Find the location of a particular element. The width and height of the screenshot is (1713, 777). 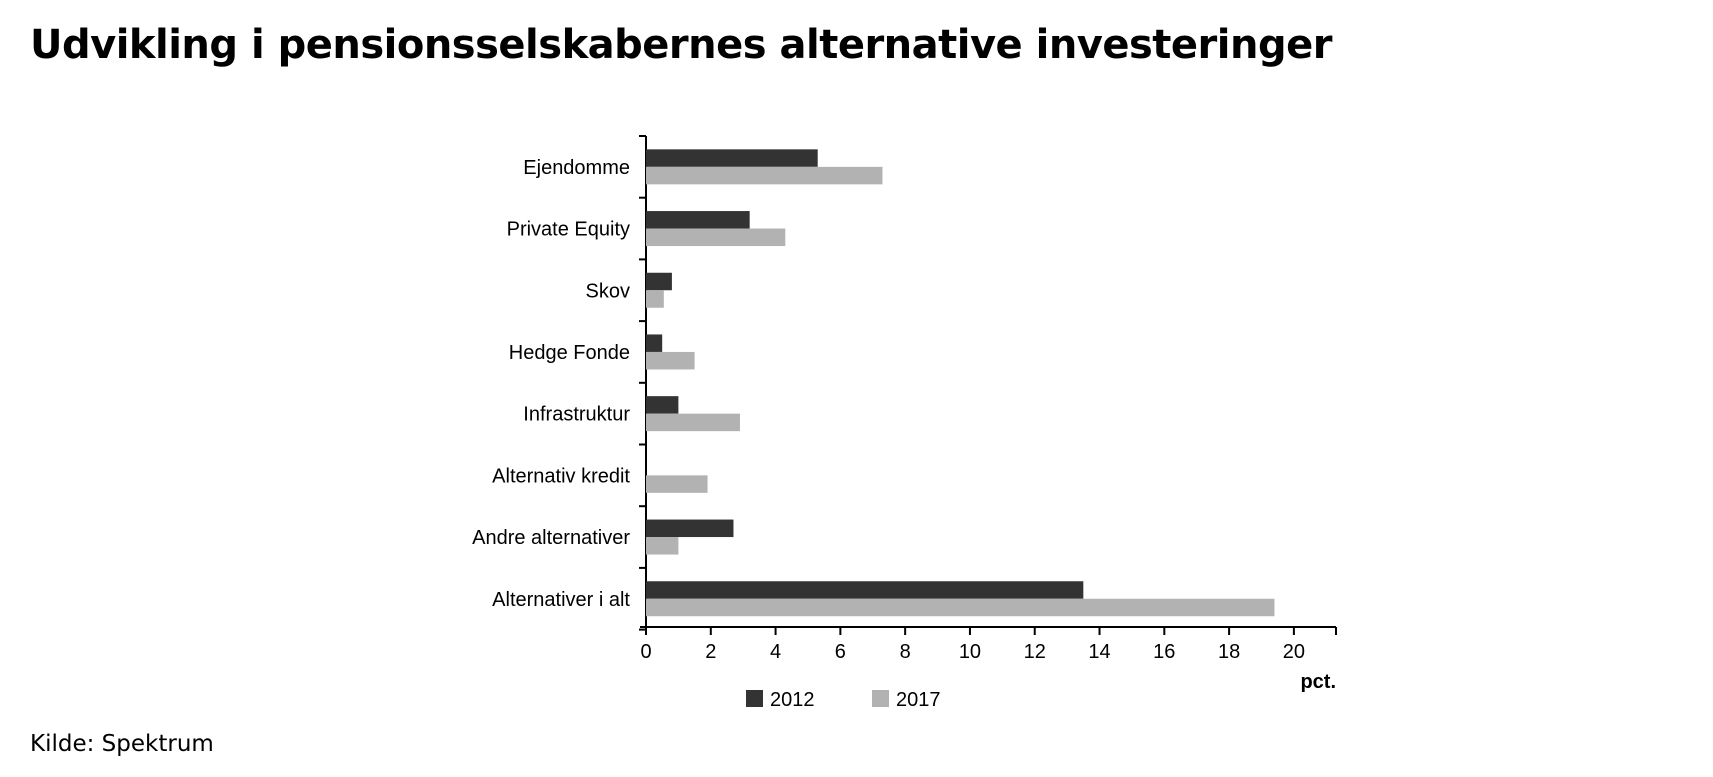

x-tick-label: 16 is located at coordinates (1164, 652).